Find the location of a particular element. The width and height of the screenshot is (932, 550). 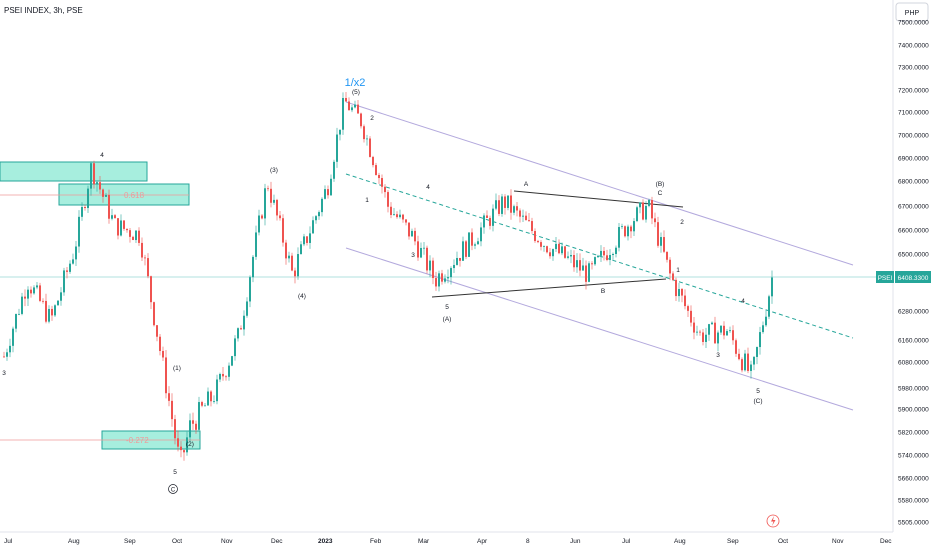

currency-label: PHP is located at coordinates (912, 13).